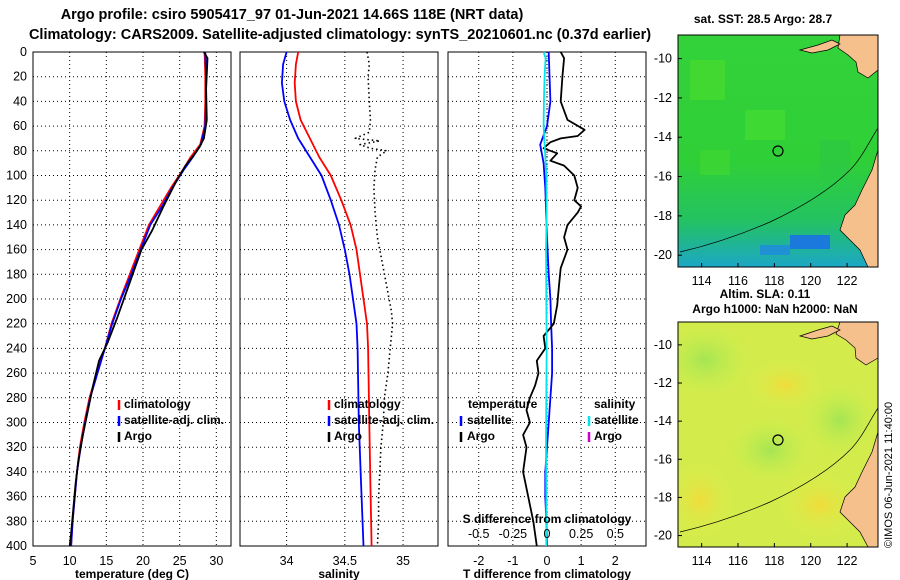  I want to click on y-tick-label: 100, so click(16, 176).